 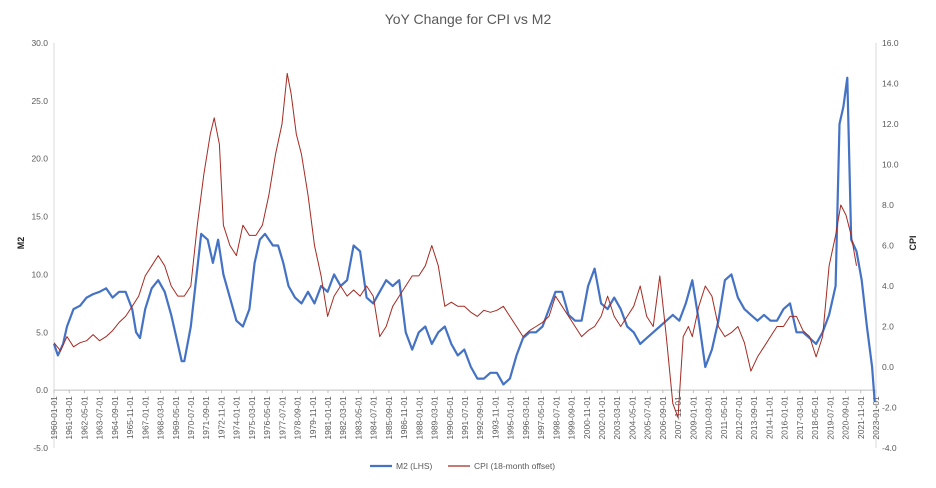 What do you see at coordinates (480, 418) in the screenshot?
I see `x-tick-label: 1992-09-01` at bounding box center [480, 418].